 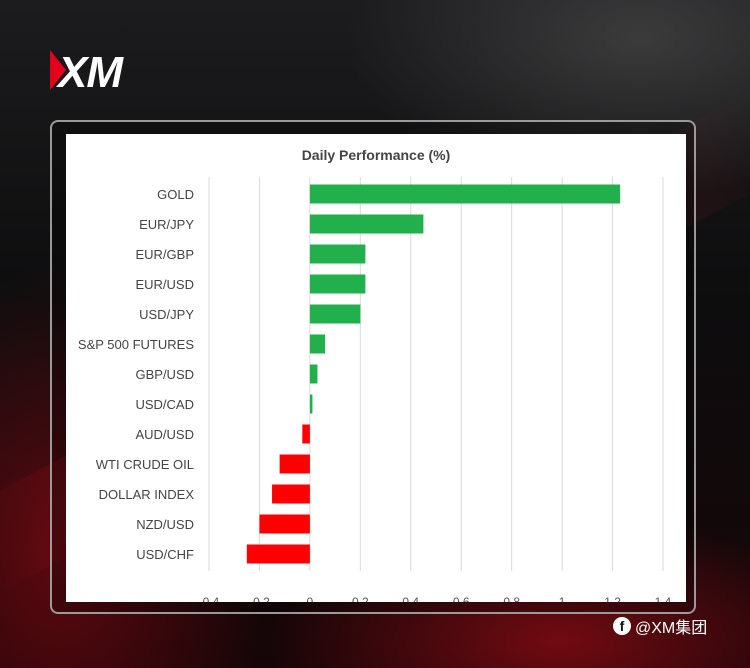 I want to click on category-label: DOLLAR INDEX, so click(x=147, y=494).